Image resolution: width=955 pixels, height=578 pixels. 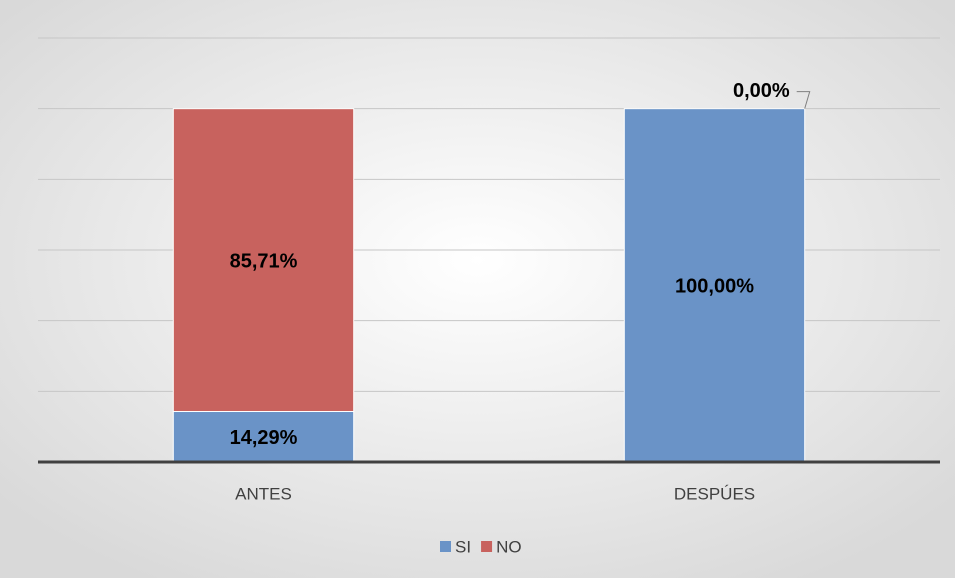 I want to click on data-label: 14,29%, so click(x=264, y=438).